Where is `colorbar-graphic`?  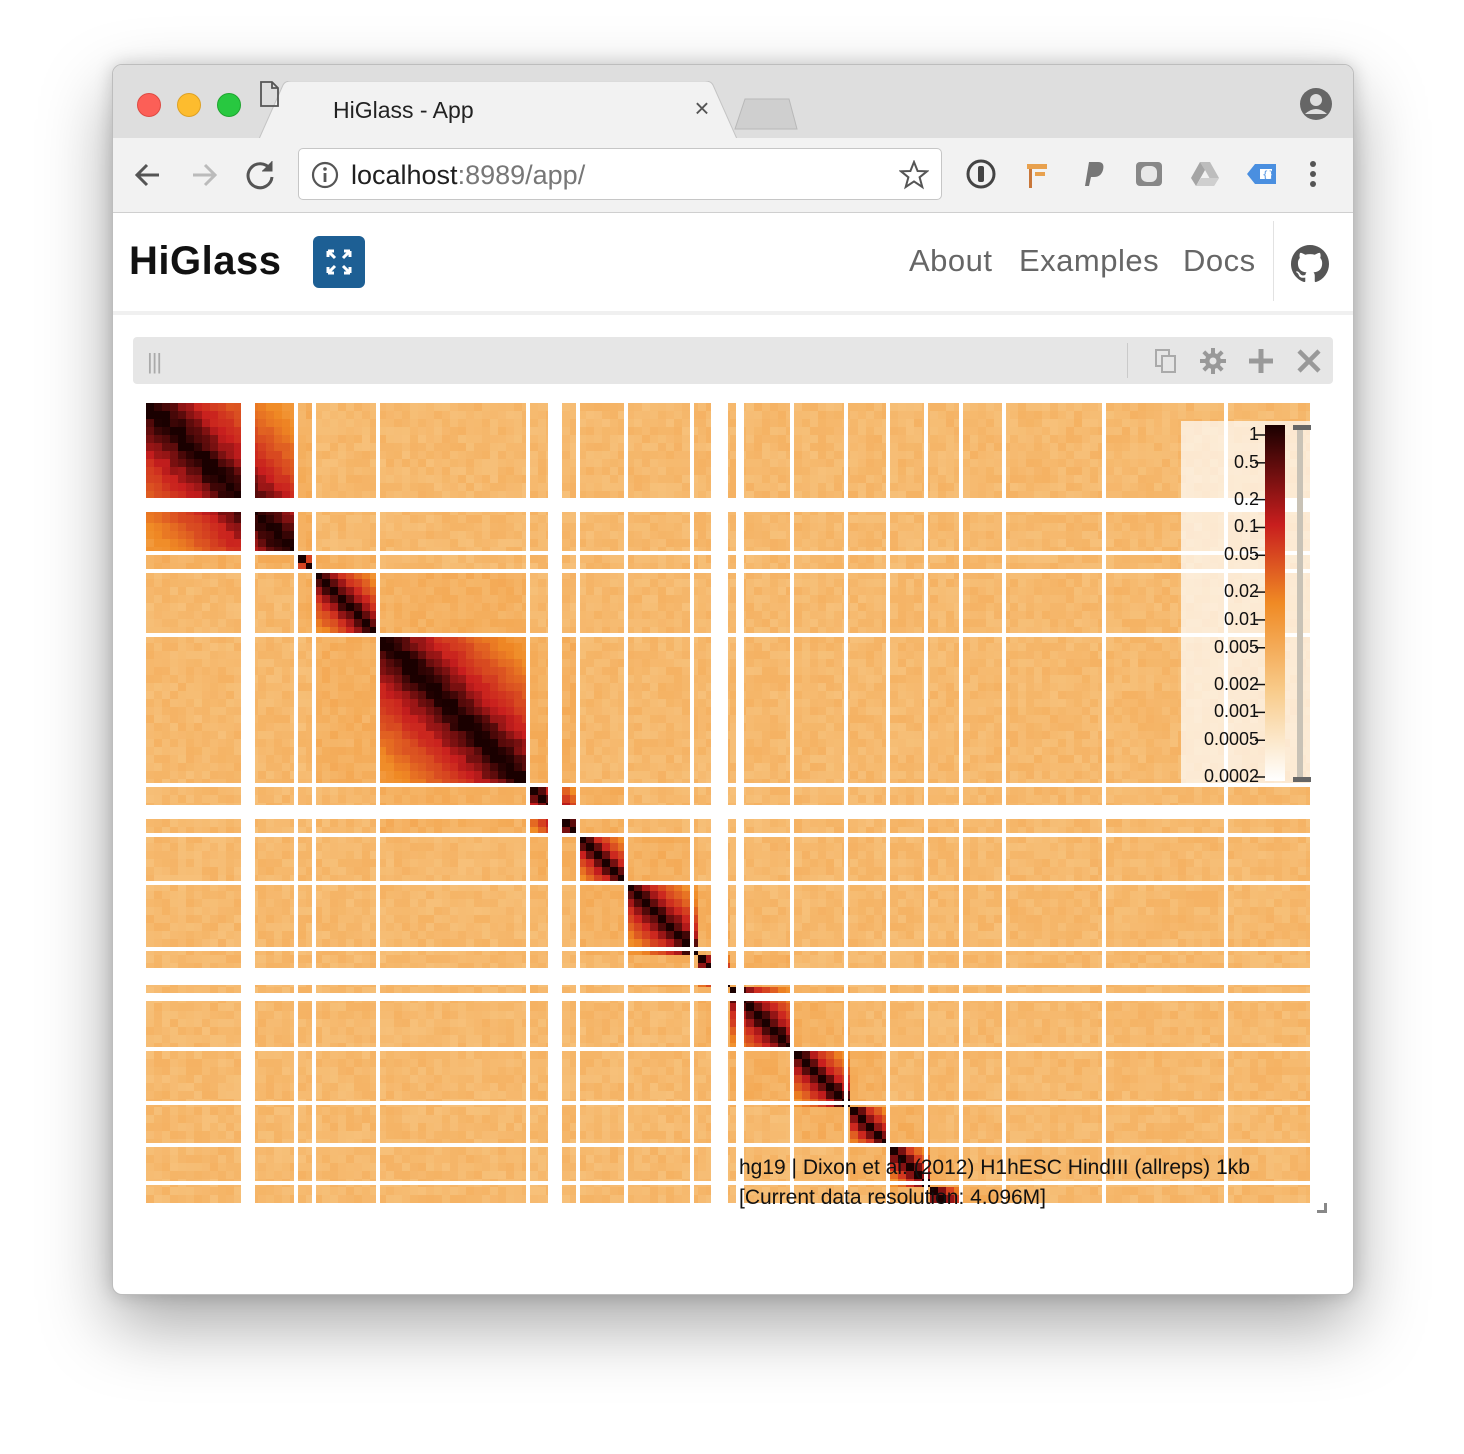 colorbar-graphic is located at coordinates (1246, 604).